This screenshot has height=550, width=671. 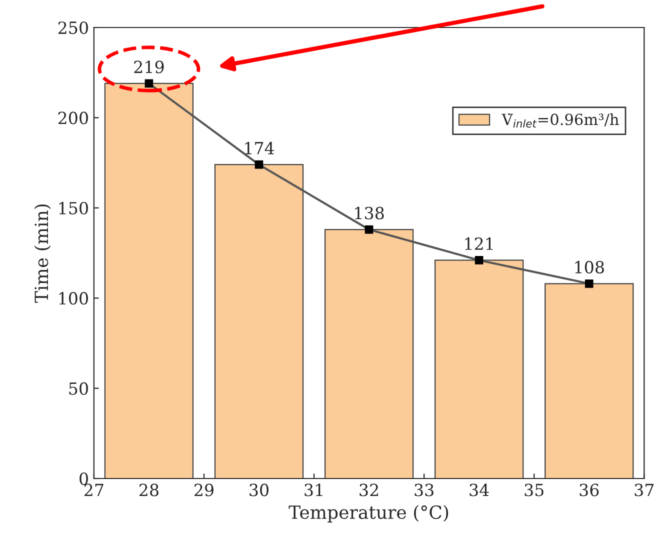 I want to click on y-axis-title: Time (min), so click(x=42, y=253).